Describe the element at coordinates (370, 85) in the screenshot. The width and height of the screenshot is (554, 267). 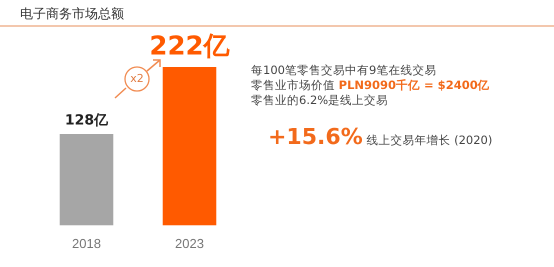
I see `text: 零售业市场价值 PLN9090千亿 = $2400亿` at that location.